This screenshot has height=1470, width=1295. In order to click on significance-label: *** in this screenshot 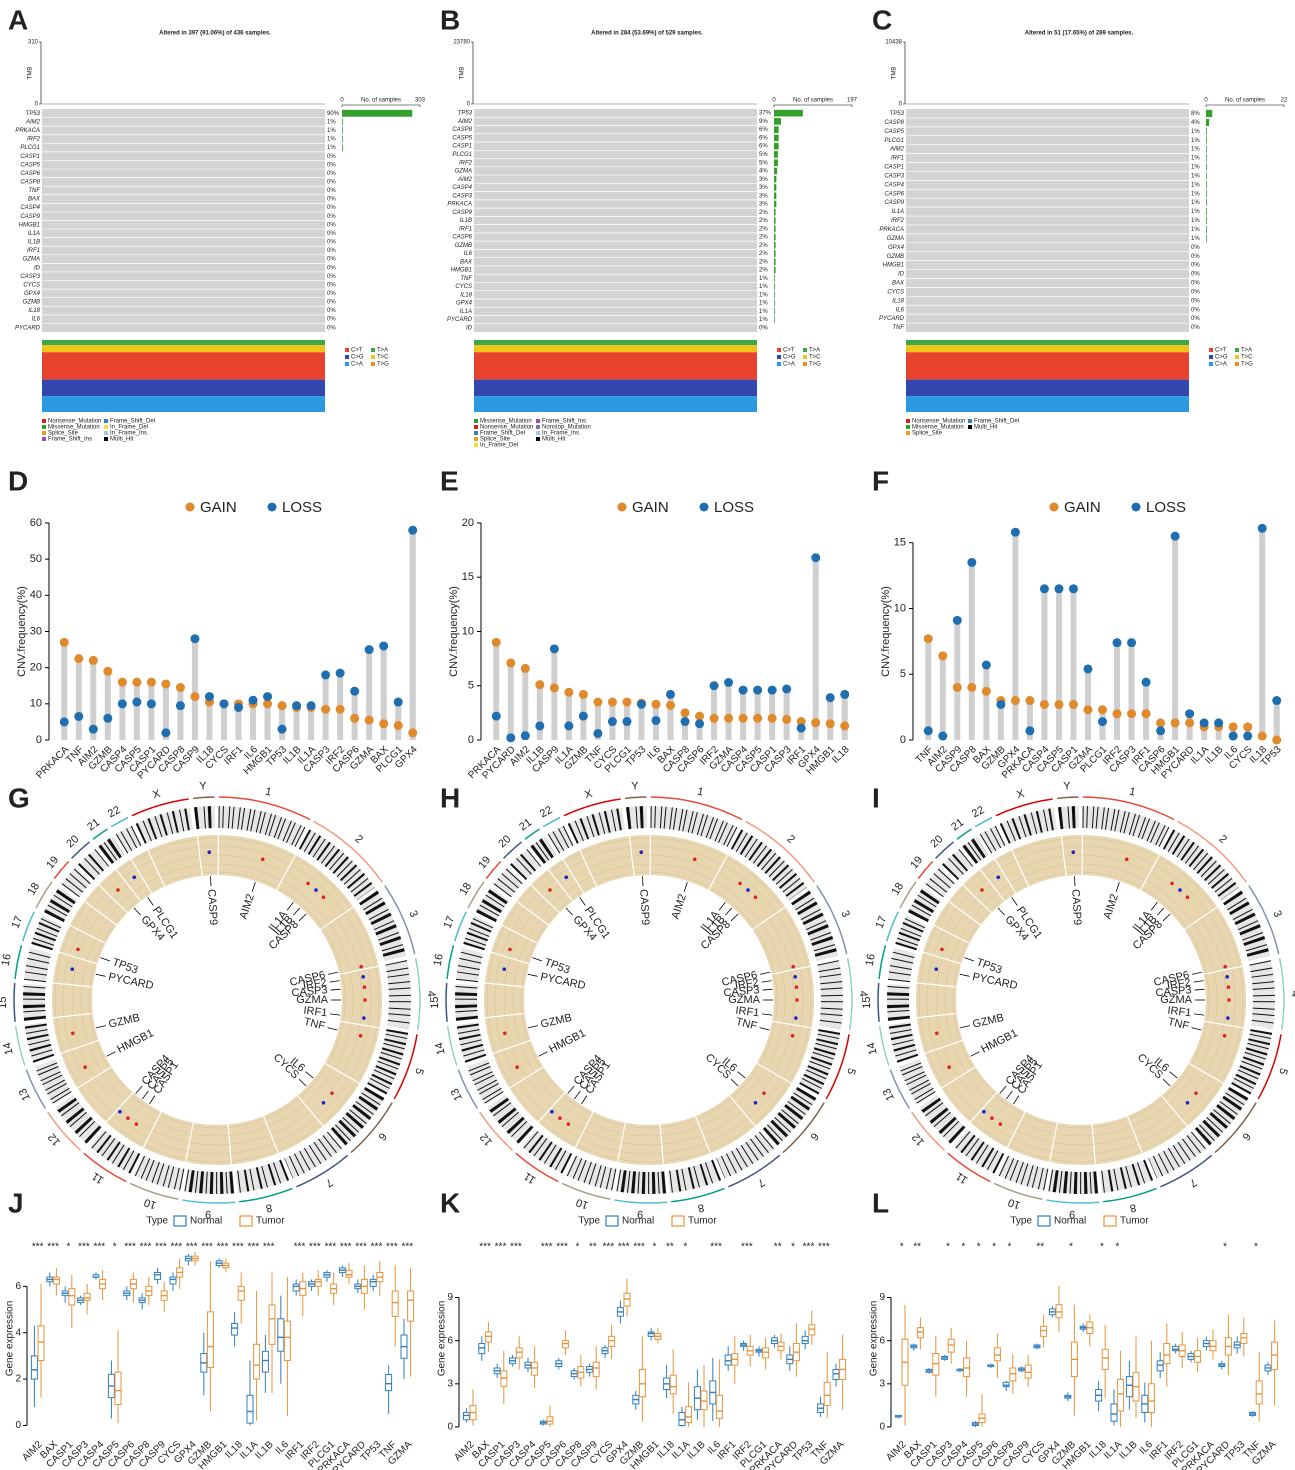, I will do `click(377, 1247)`.